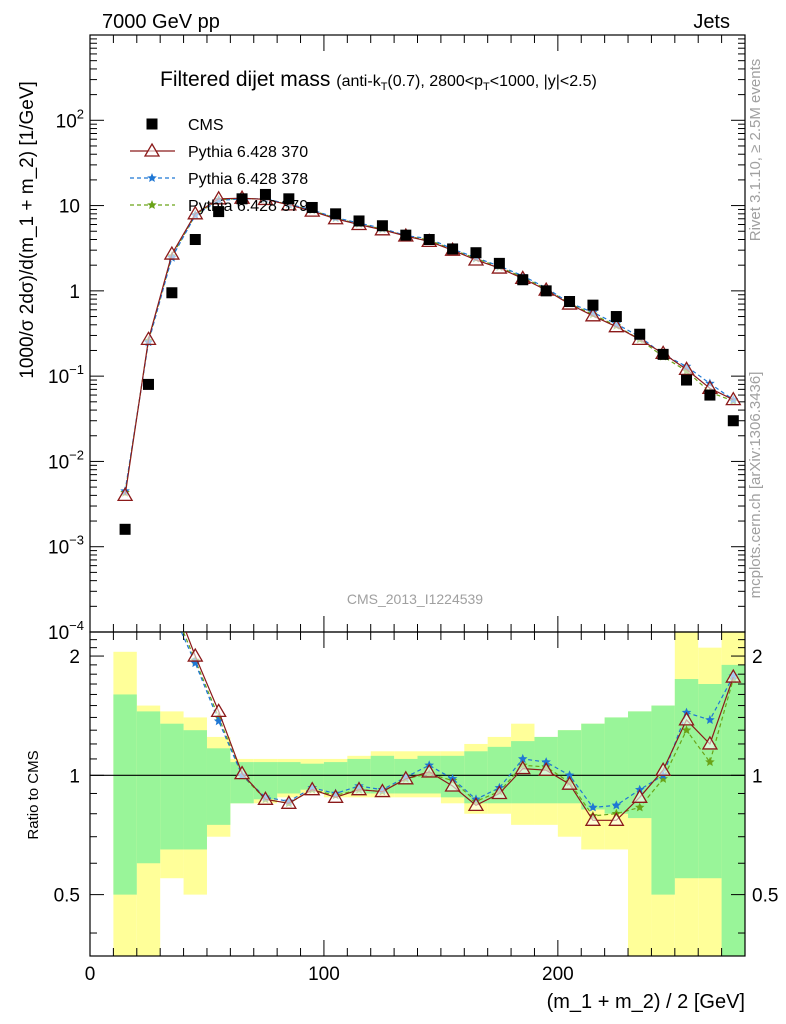 The height and width of the screenshot is (1024, 786). Describe the element at coordinates (74, 776) in the screenshot. I see `ratio-tick-label: 1` at that location.